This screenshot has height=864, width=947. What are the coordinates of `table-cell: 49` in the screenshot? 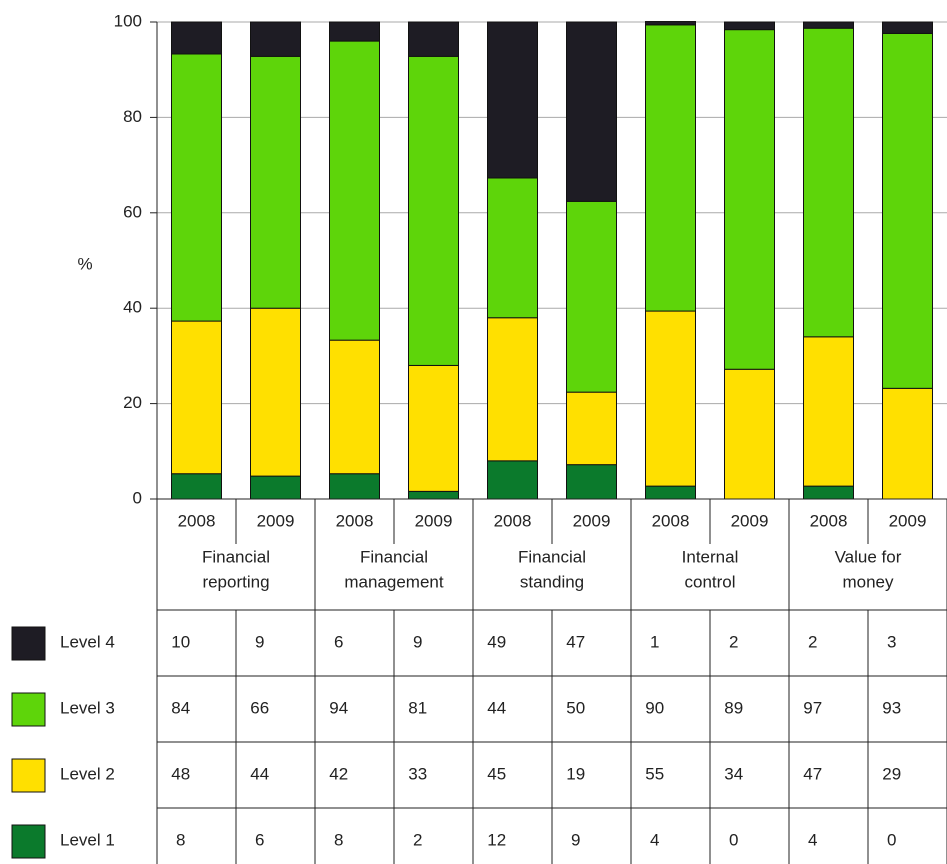 It's located at (496, 641).